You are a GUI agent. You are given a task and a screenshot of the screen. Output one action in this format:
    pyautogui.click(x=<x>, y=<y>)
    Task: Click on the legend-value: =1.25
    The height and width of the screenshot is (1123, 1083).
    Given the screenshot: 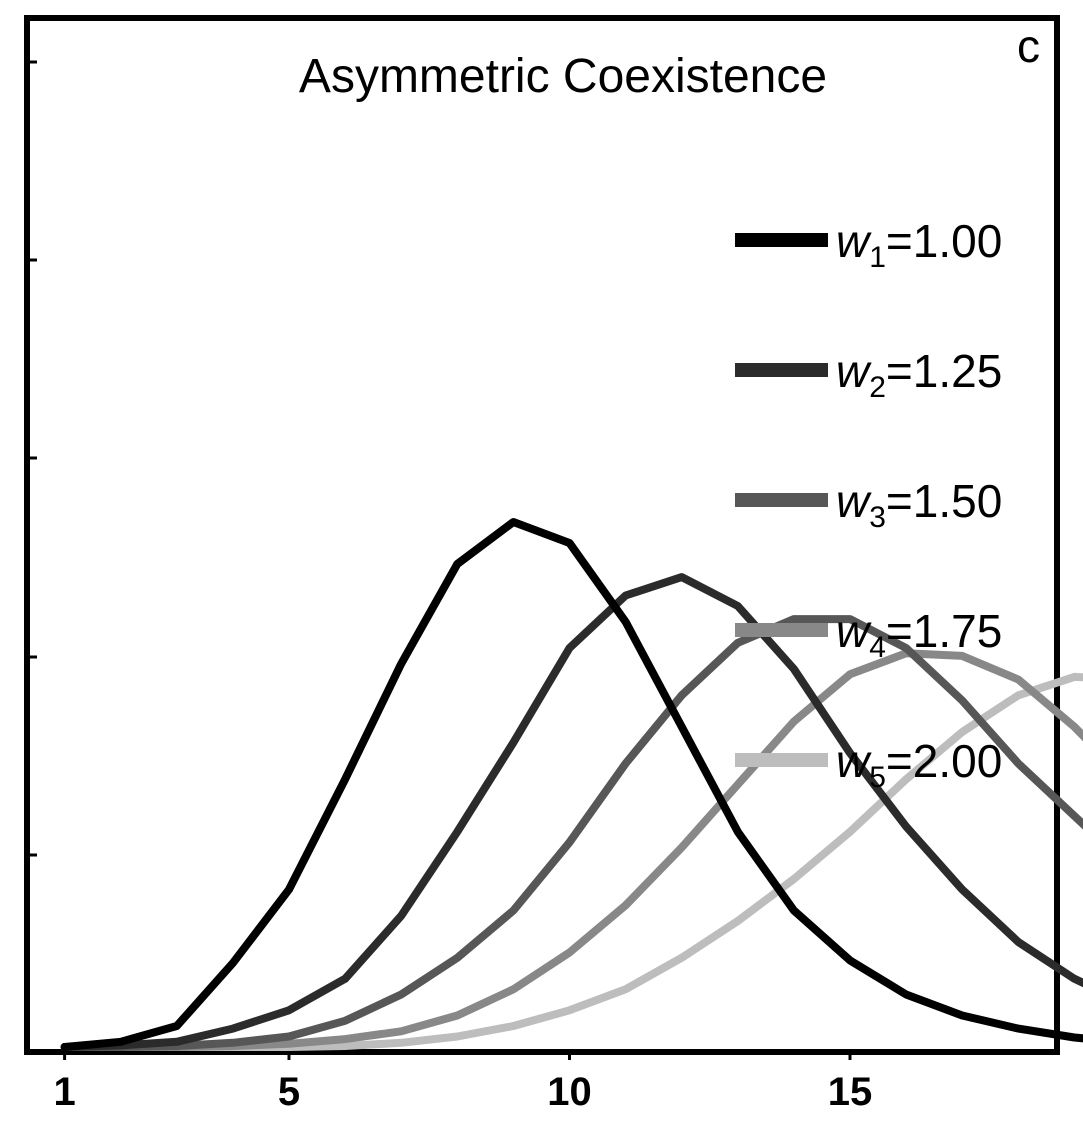 What is the action you would take?
    pyautogui.click(x=944, y=371)
    